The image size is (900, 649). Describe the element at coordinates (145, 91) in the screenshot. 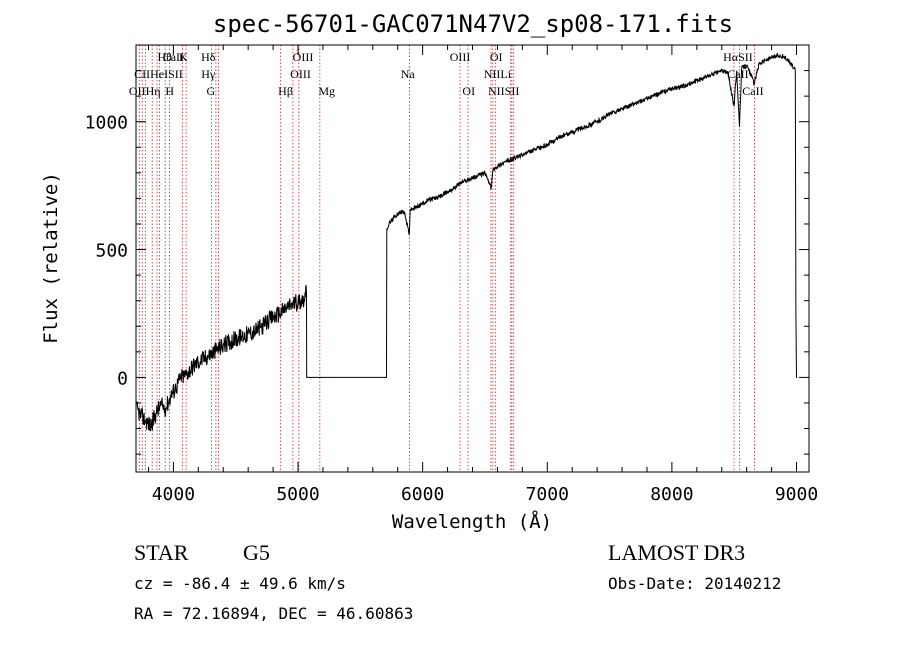

I see `line-label-2-0: OIIHη` at that location.